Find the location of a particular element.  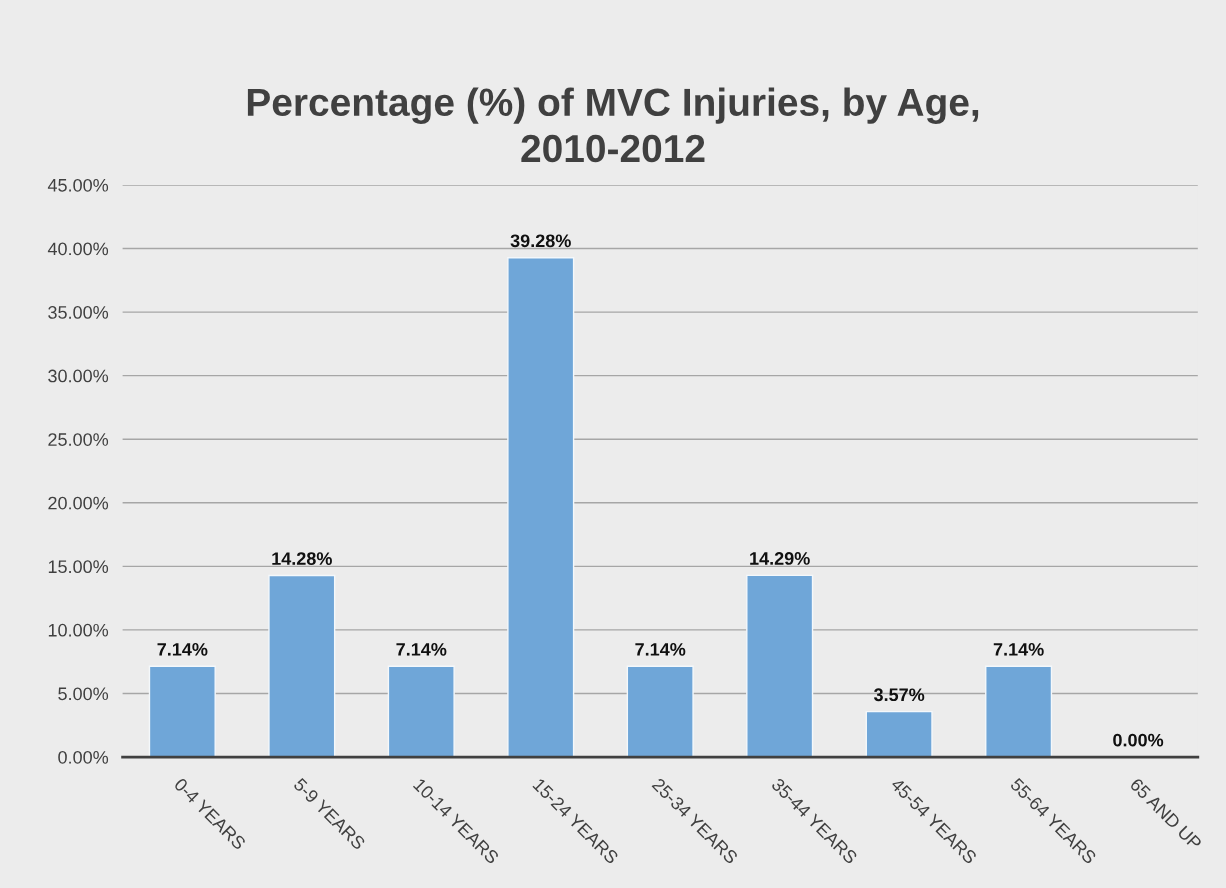

y-tick-label: 45.00% is located at coordinates (78, 185).